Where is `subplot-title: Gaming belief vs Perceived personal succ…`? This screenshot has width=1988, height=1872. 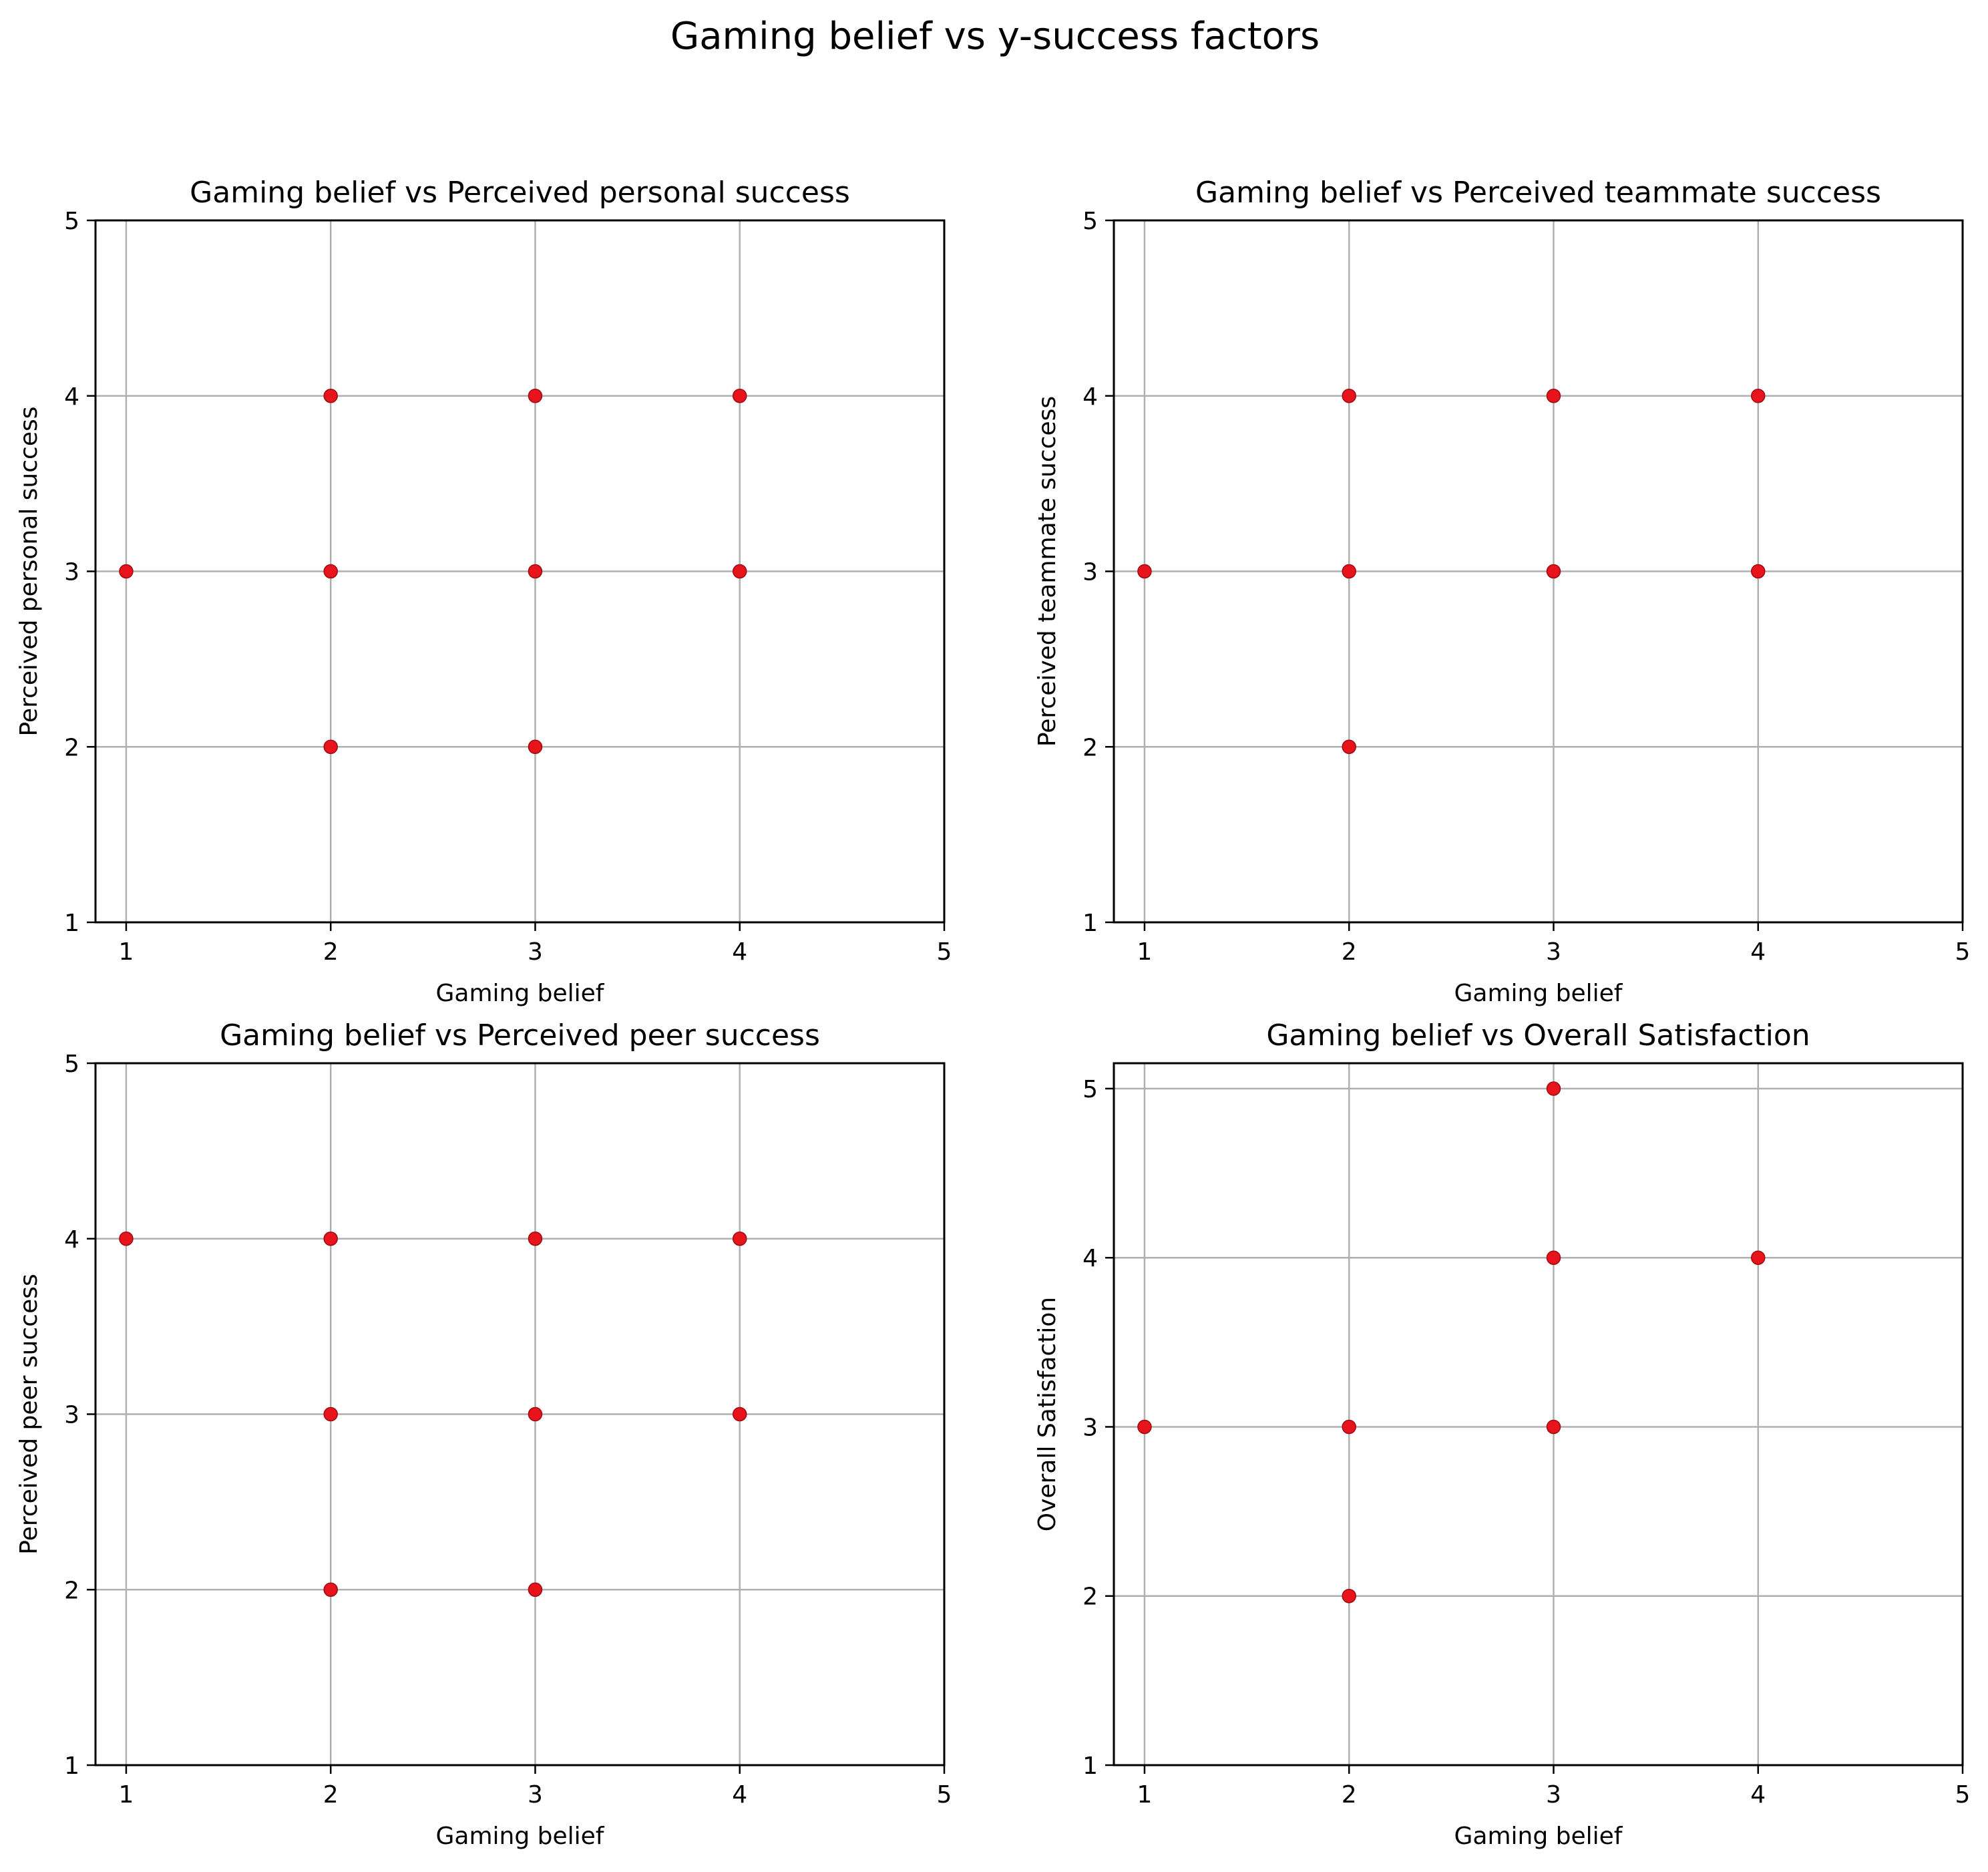 subplot-title: Gaming belief vs Perceived personal succ… is located at coordinates (520, 193).